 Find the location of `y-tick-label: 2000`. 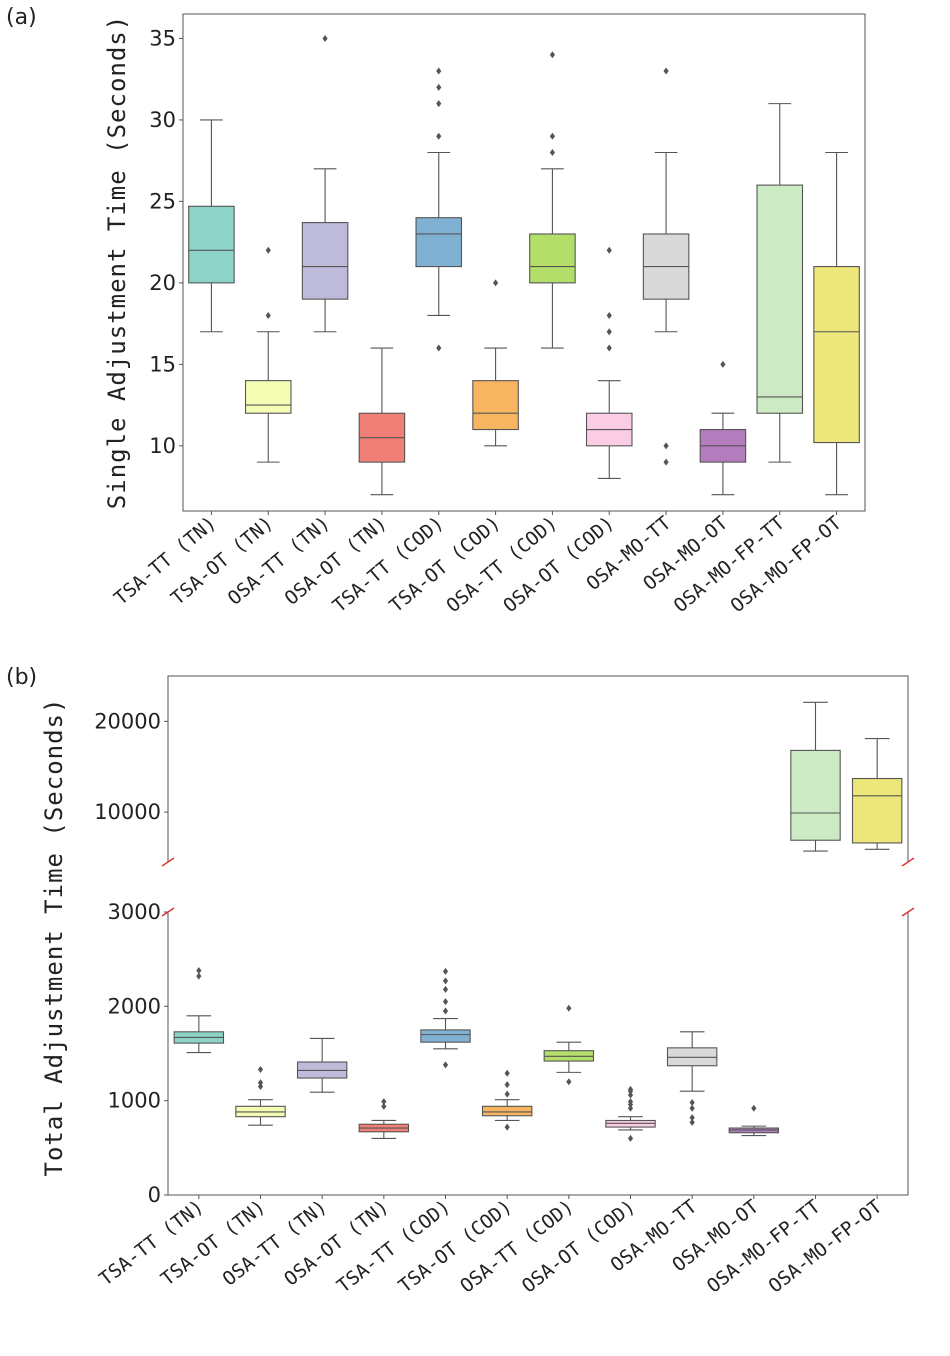

y-tick-label: 2000 is located at coordinates (134, 1006).